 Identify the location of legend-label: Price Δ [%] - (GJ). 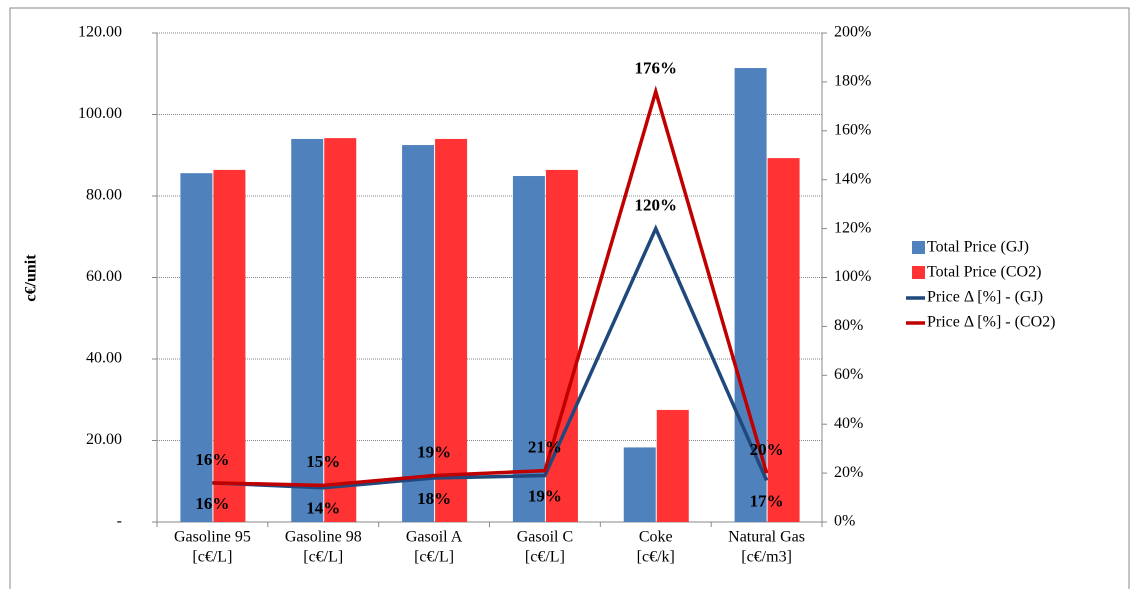
(985, 297).